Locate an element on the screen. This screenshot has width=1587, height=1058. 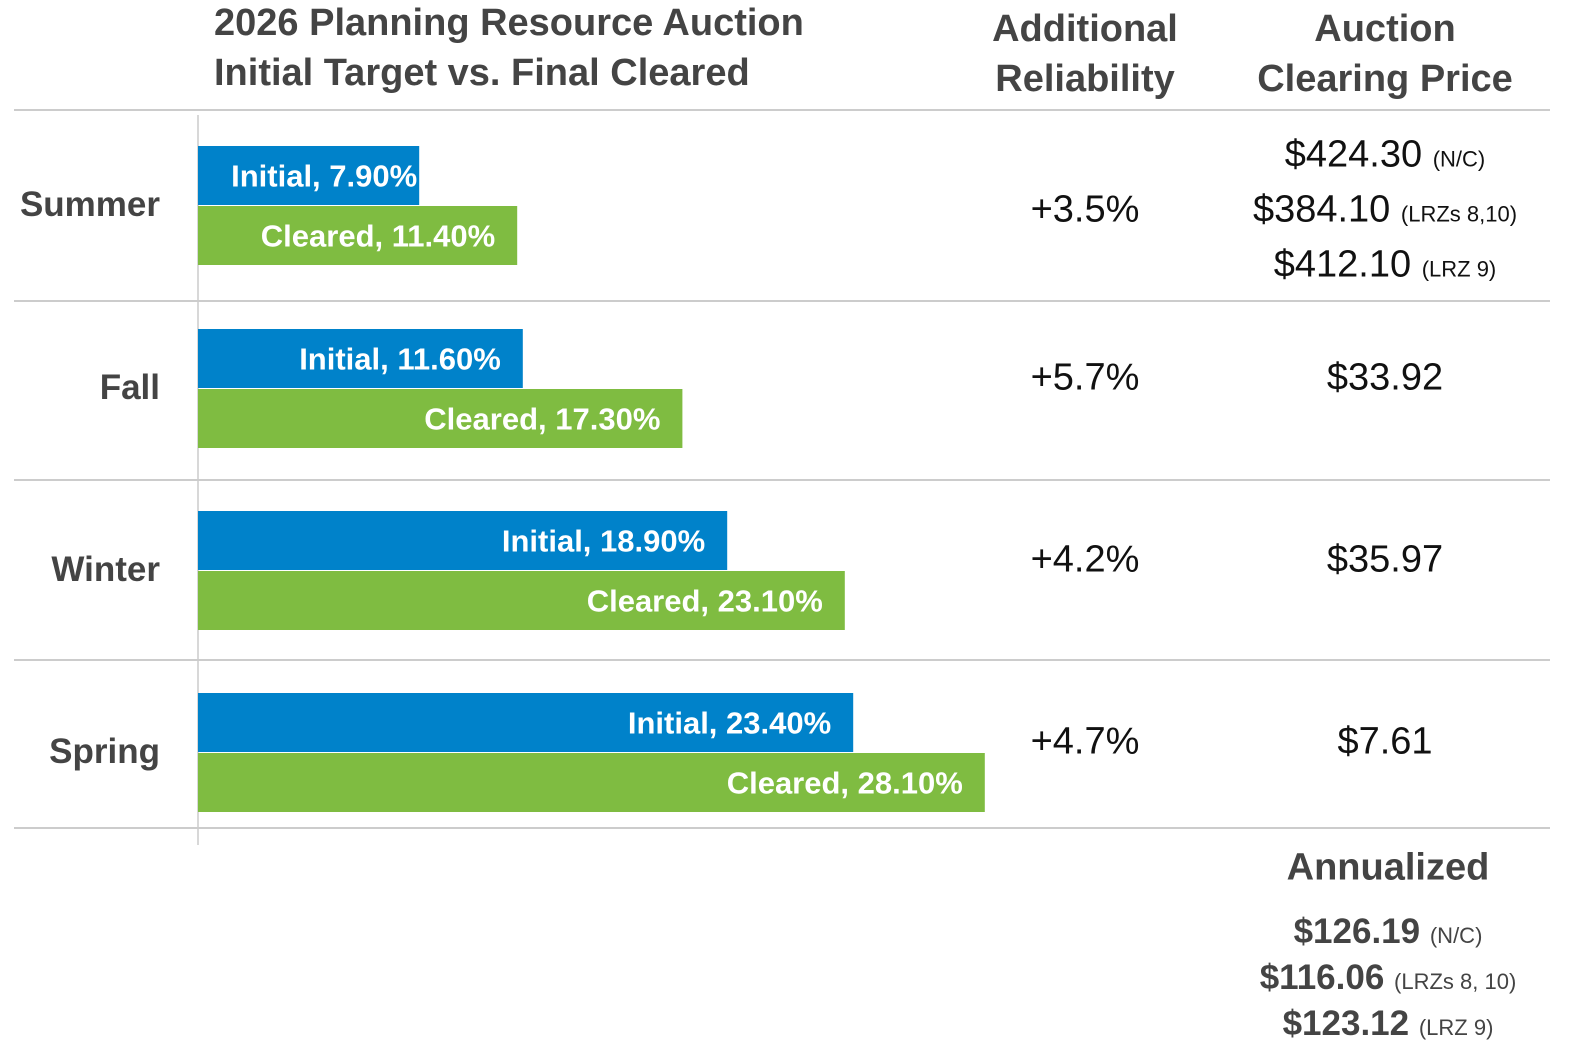
bar-label: Initial, 23.40% is located at coordinates (729, 723).